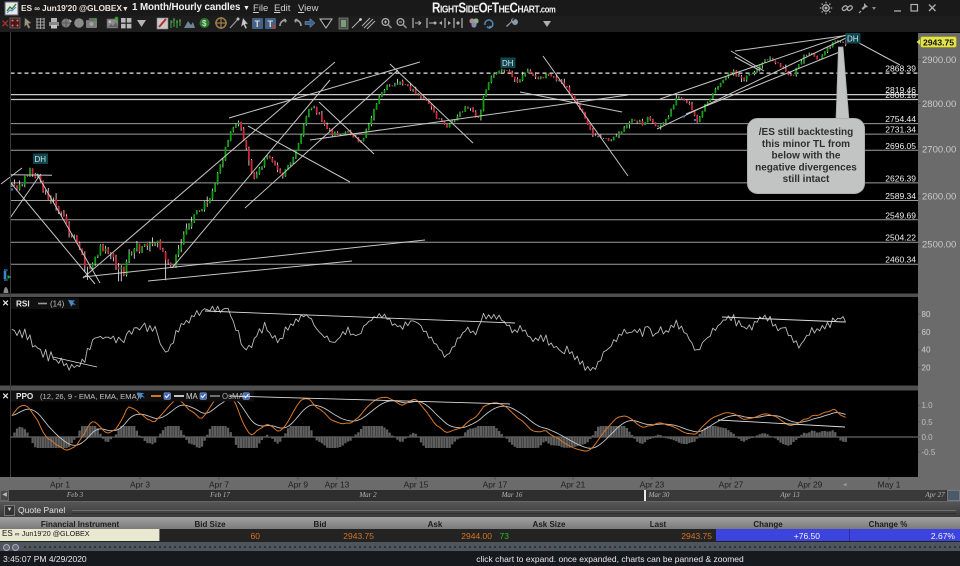  I want to click on svg-text: (14), so click(57, 304).